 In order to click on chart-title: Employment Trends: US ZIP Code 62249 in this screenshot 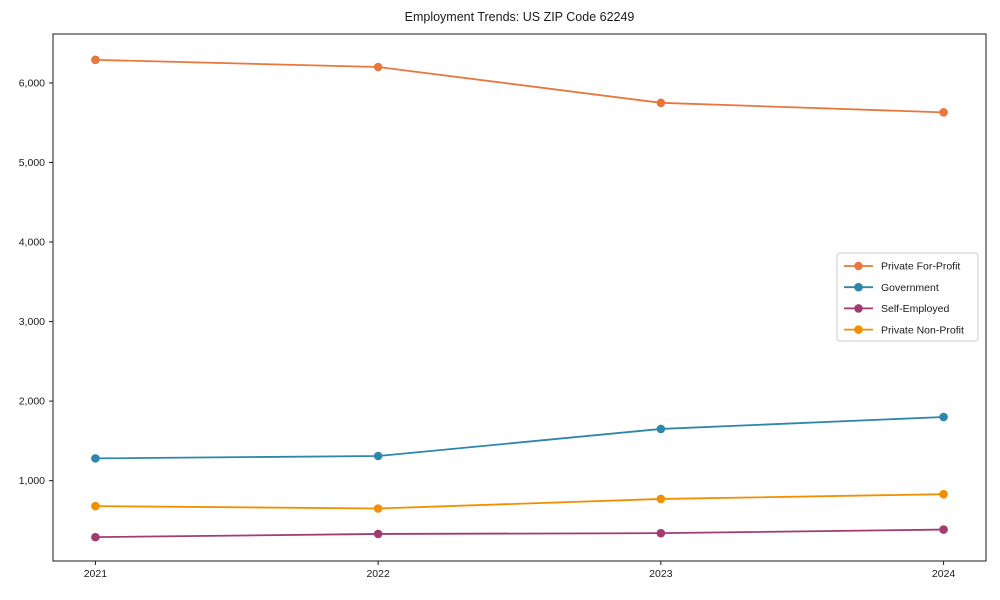, I will do `click(519, 17)`.